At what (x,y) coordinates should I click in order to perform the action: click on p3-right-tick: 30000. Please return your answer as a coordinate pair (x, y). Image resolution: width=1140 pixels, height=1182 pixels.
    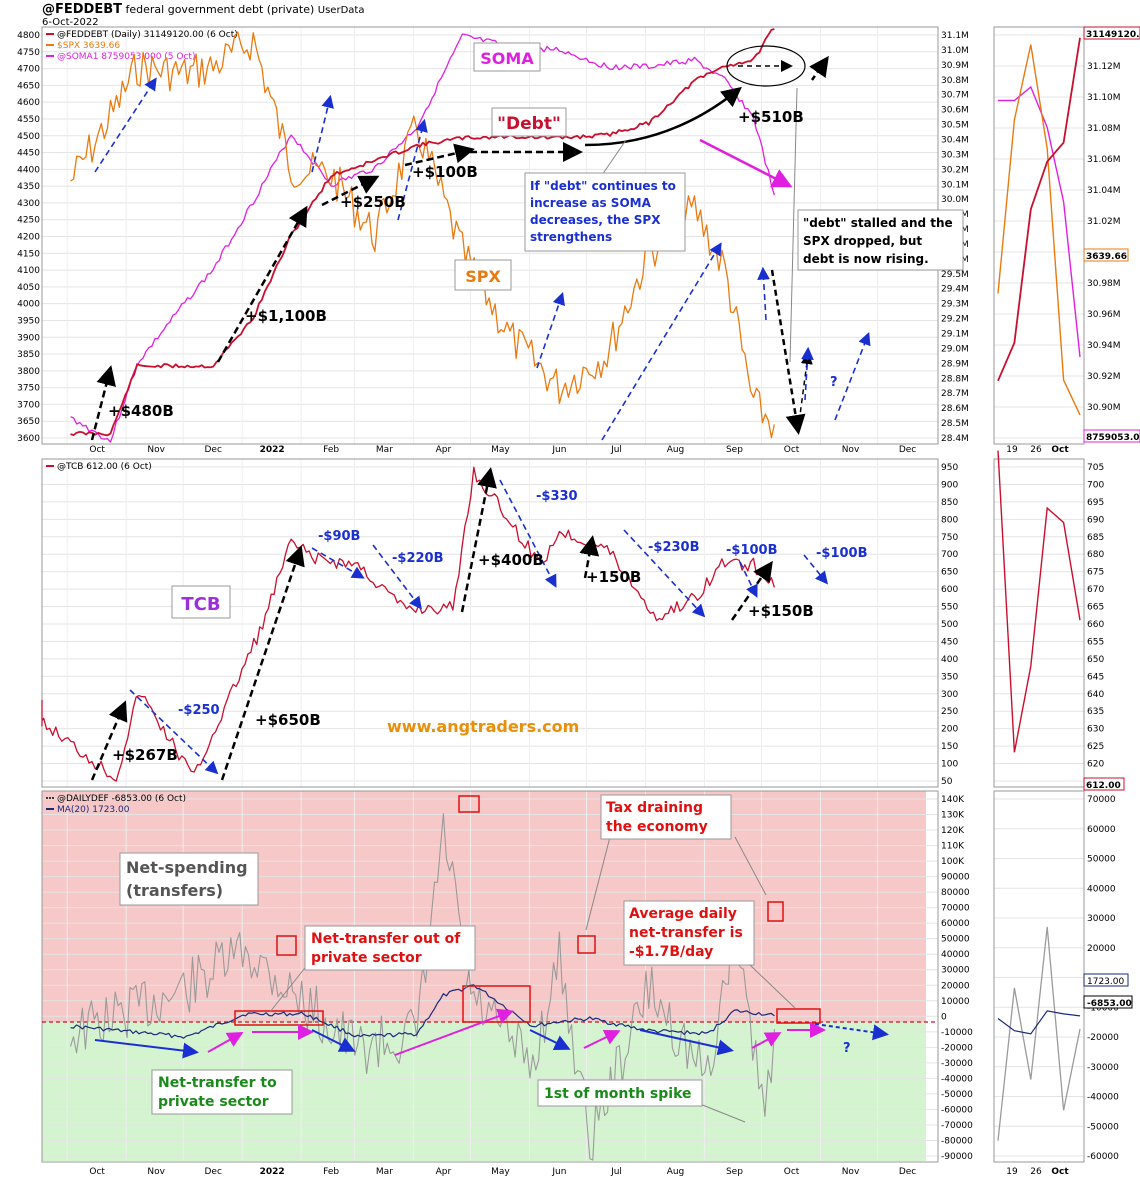
    Looking at the image, I should click on (955, 971).